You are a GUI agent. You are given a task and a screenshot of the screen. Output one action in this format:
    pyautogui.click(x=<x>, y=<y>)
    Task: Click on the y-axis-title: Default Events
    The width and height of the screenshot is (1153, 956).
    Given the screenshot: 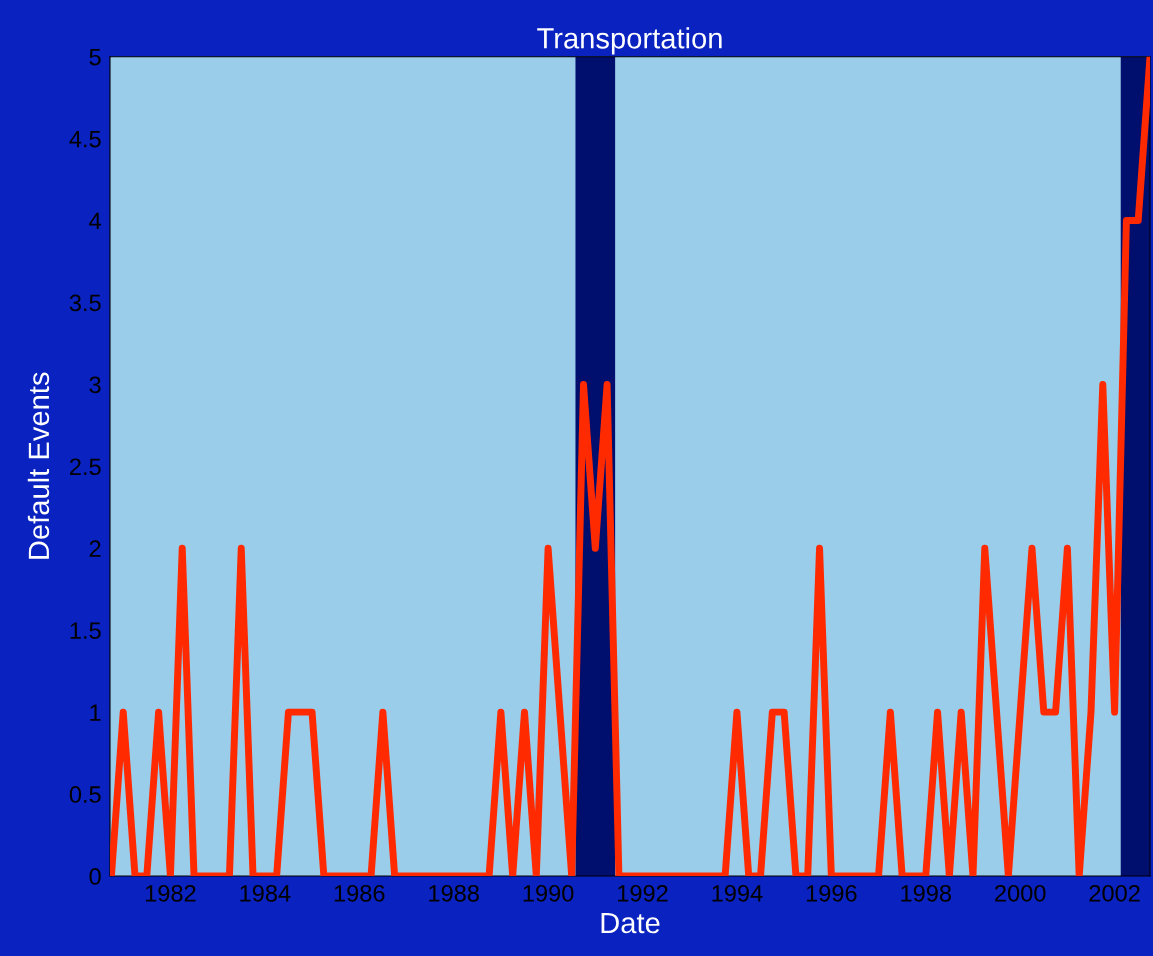 What is the action you would take?
    pyautogui.click(x=38, y=465)
    